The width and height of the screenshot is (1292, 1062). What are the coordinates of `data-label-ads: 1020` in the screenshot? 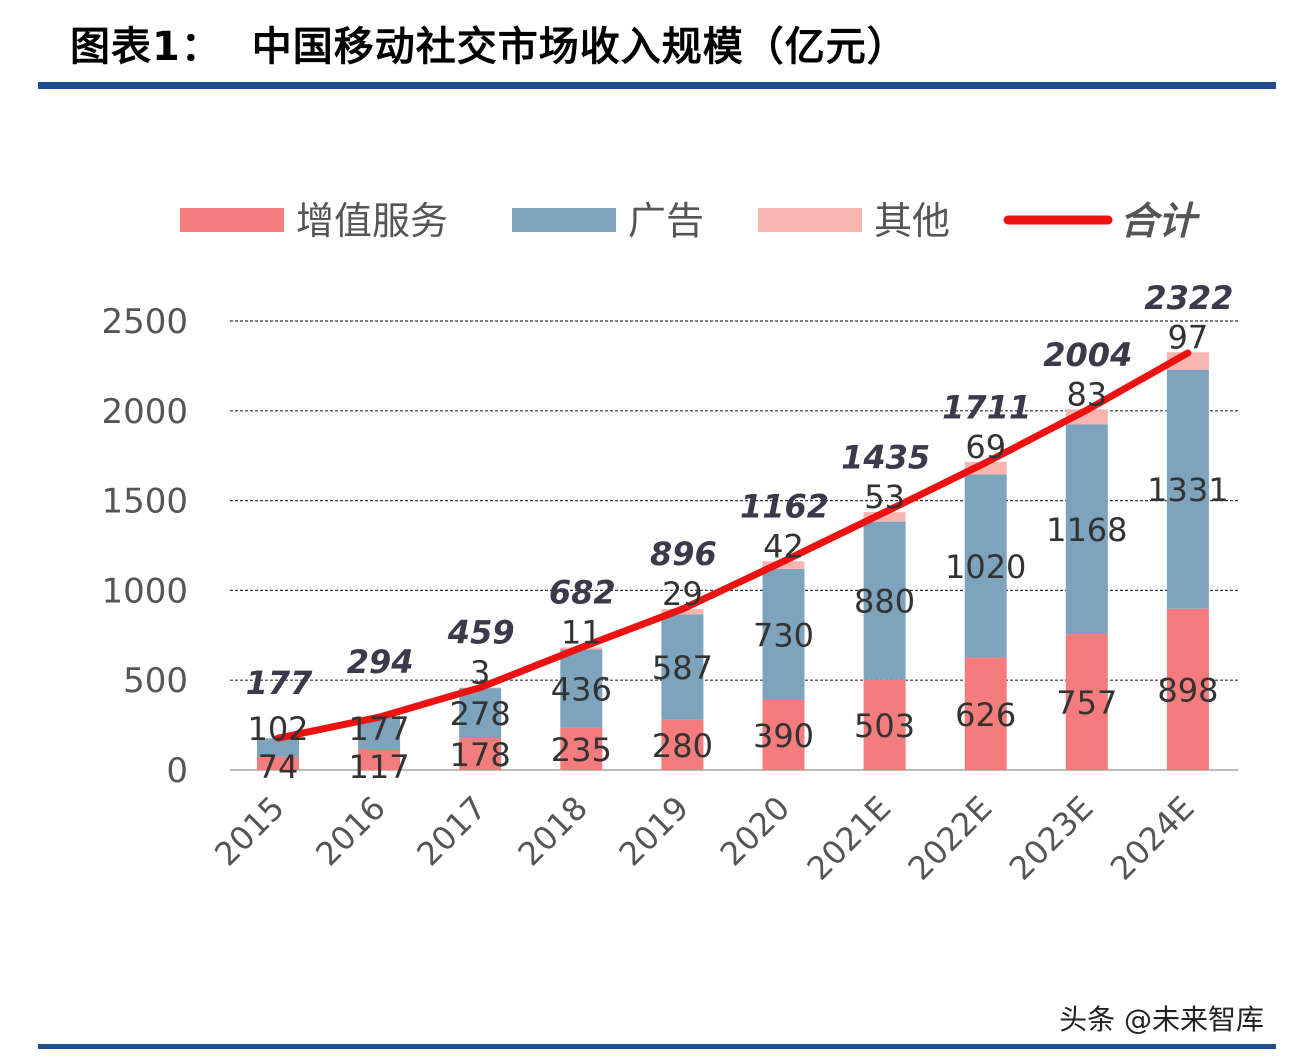 It's located at (985, 567).